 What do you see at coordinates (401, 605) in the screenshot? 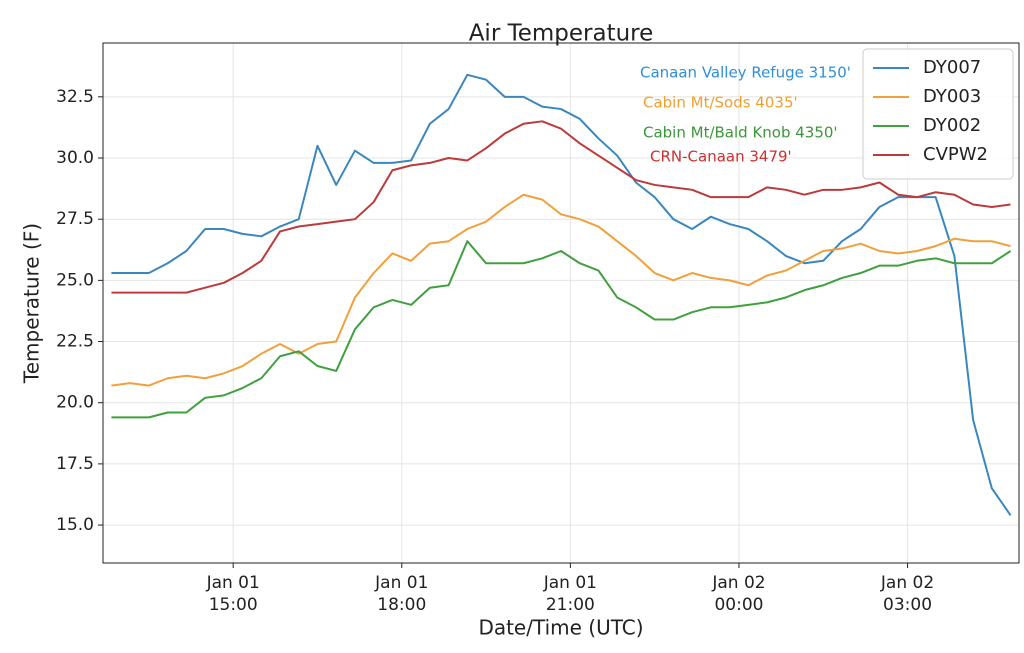
I see `x-tick-label: 18:00` at bounding box center [401, 605].